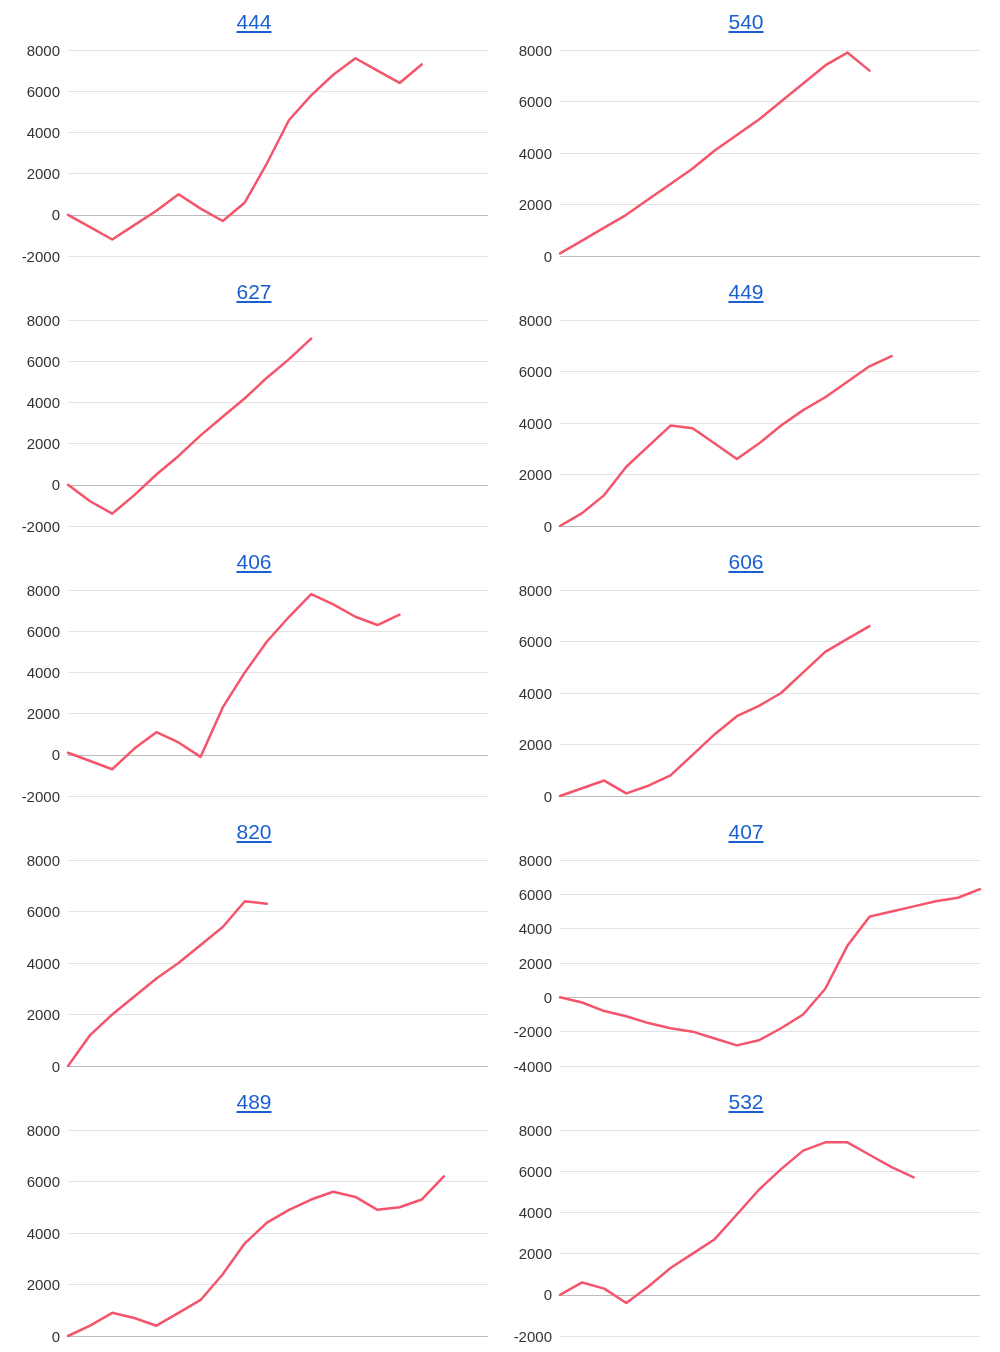 The height and width of the screenshot is (1352, 1000). I want to click on chart-title: 627, so click(254, 292).